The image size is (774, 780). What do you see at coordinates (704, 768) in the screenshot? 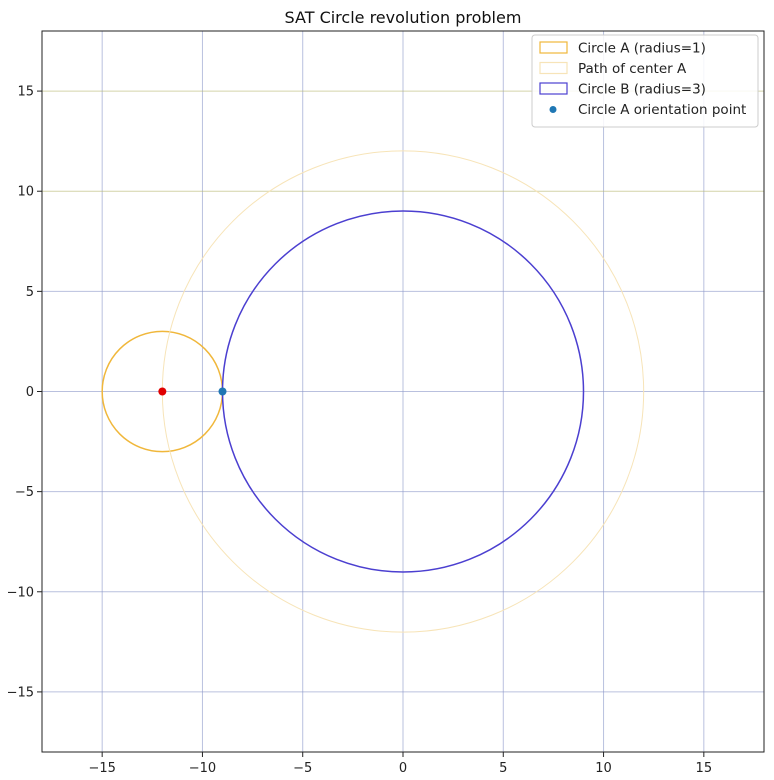
I see `x-tick-label: 15` at bounding box center [704, 768].